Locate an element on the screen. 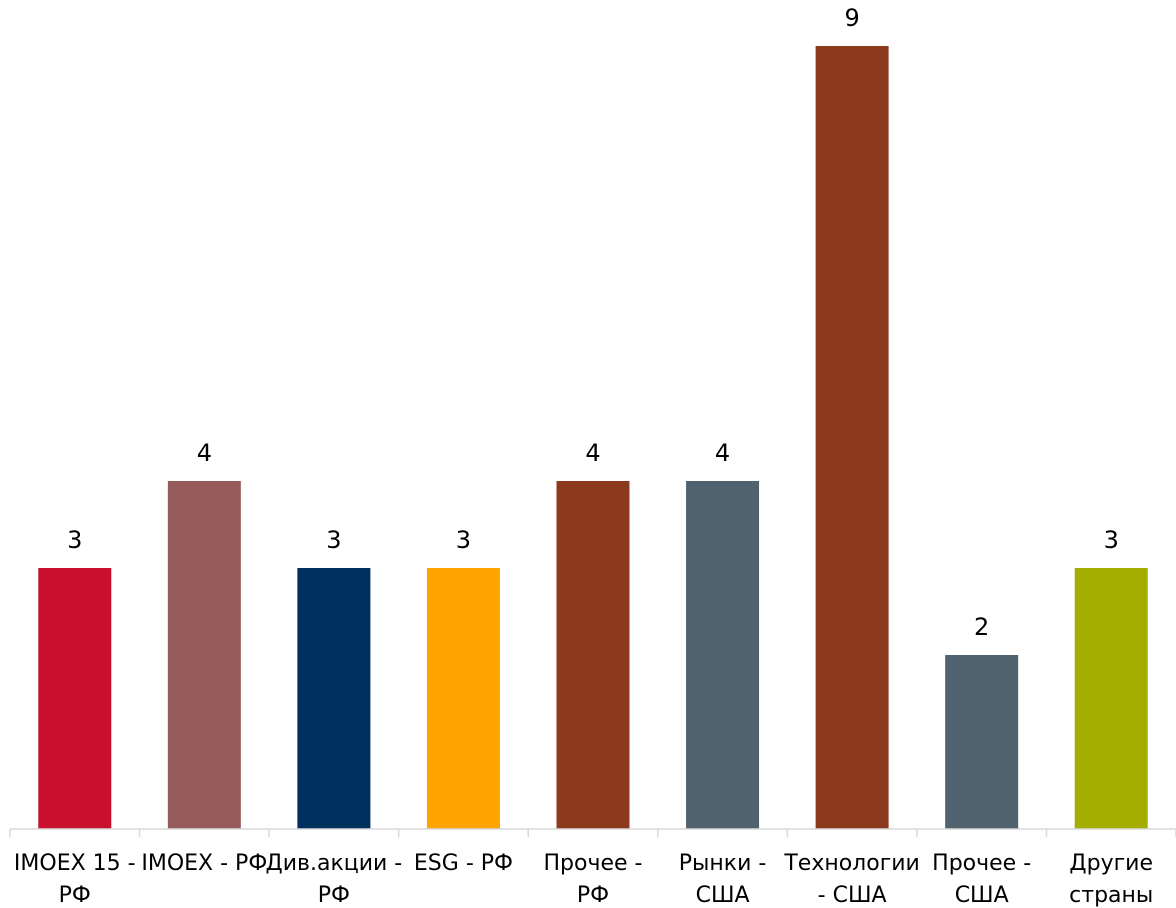 This screenshot has width=1176, height=908. category-label-line: IMOEX - РФ is located at coordinates (204, 863).